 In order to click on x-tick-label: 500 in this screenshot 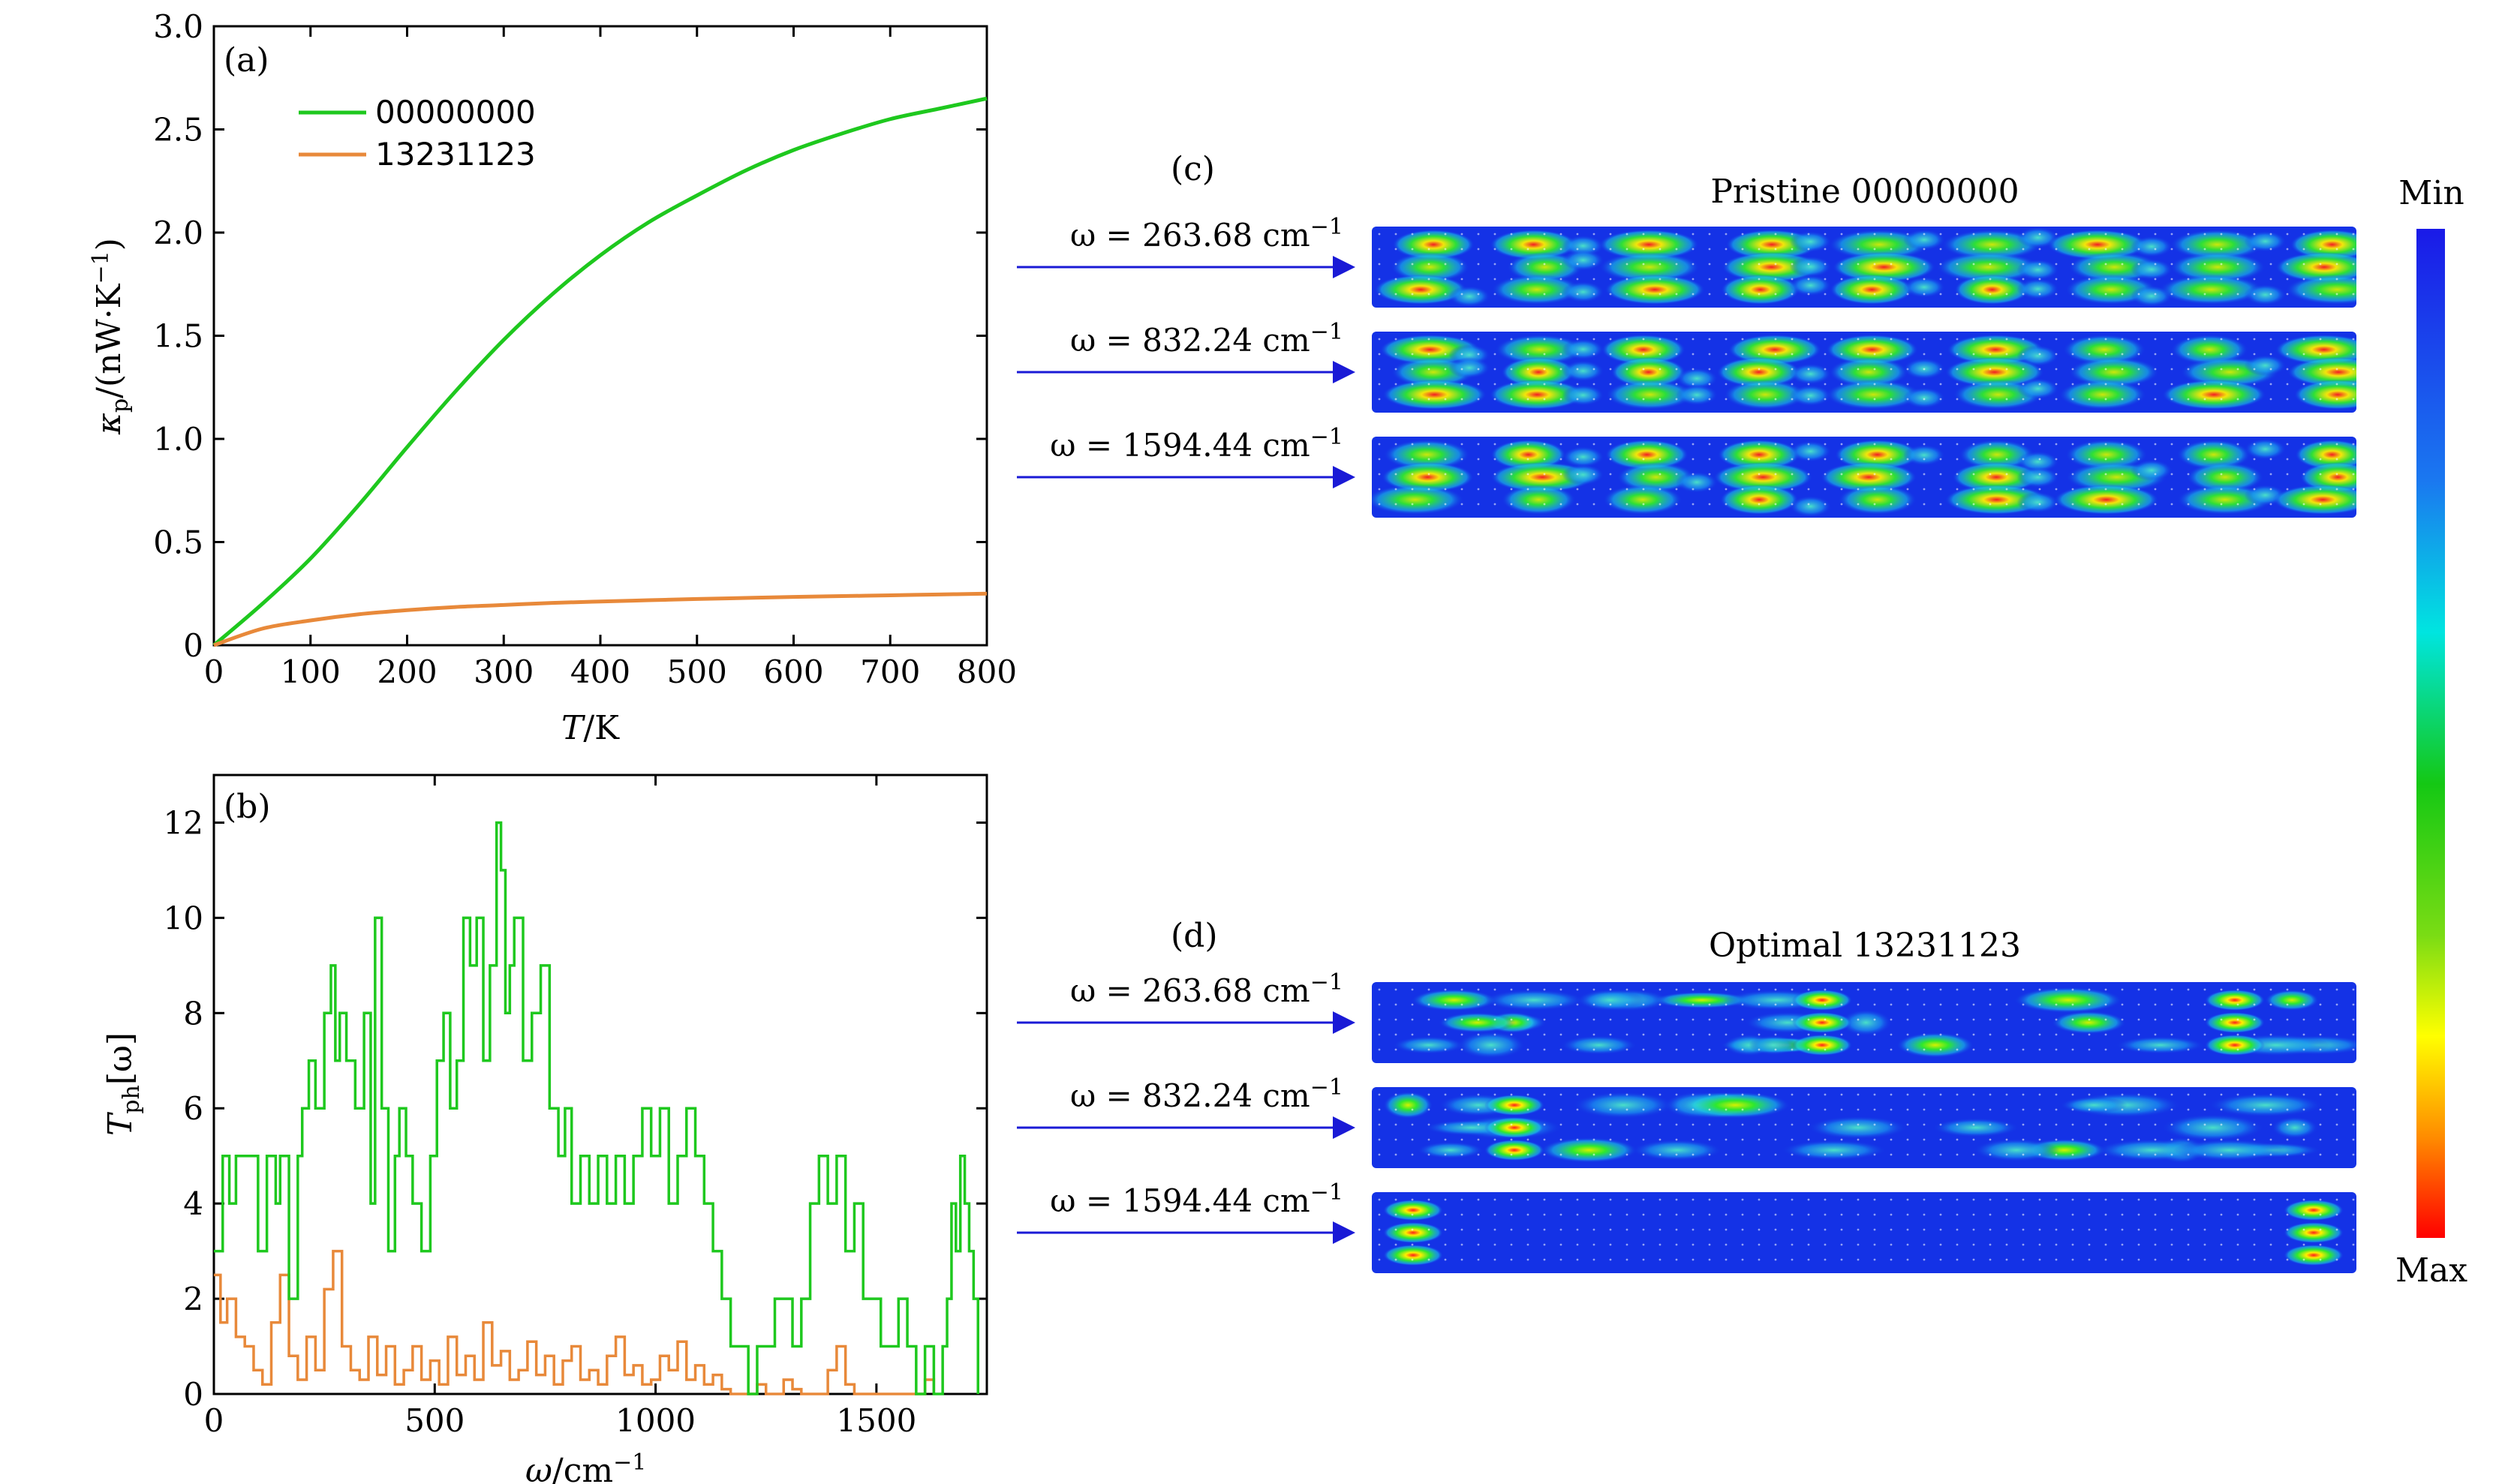, I will do `click(697, 671)`.